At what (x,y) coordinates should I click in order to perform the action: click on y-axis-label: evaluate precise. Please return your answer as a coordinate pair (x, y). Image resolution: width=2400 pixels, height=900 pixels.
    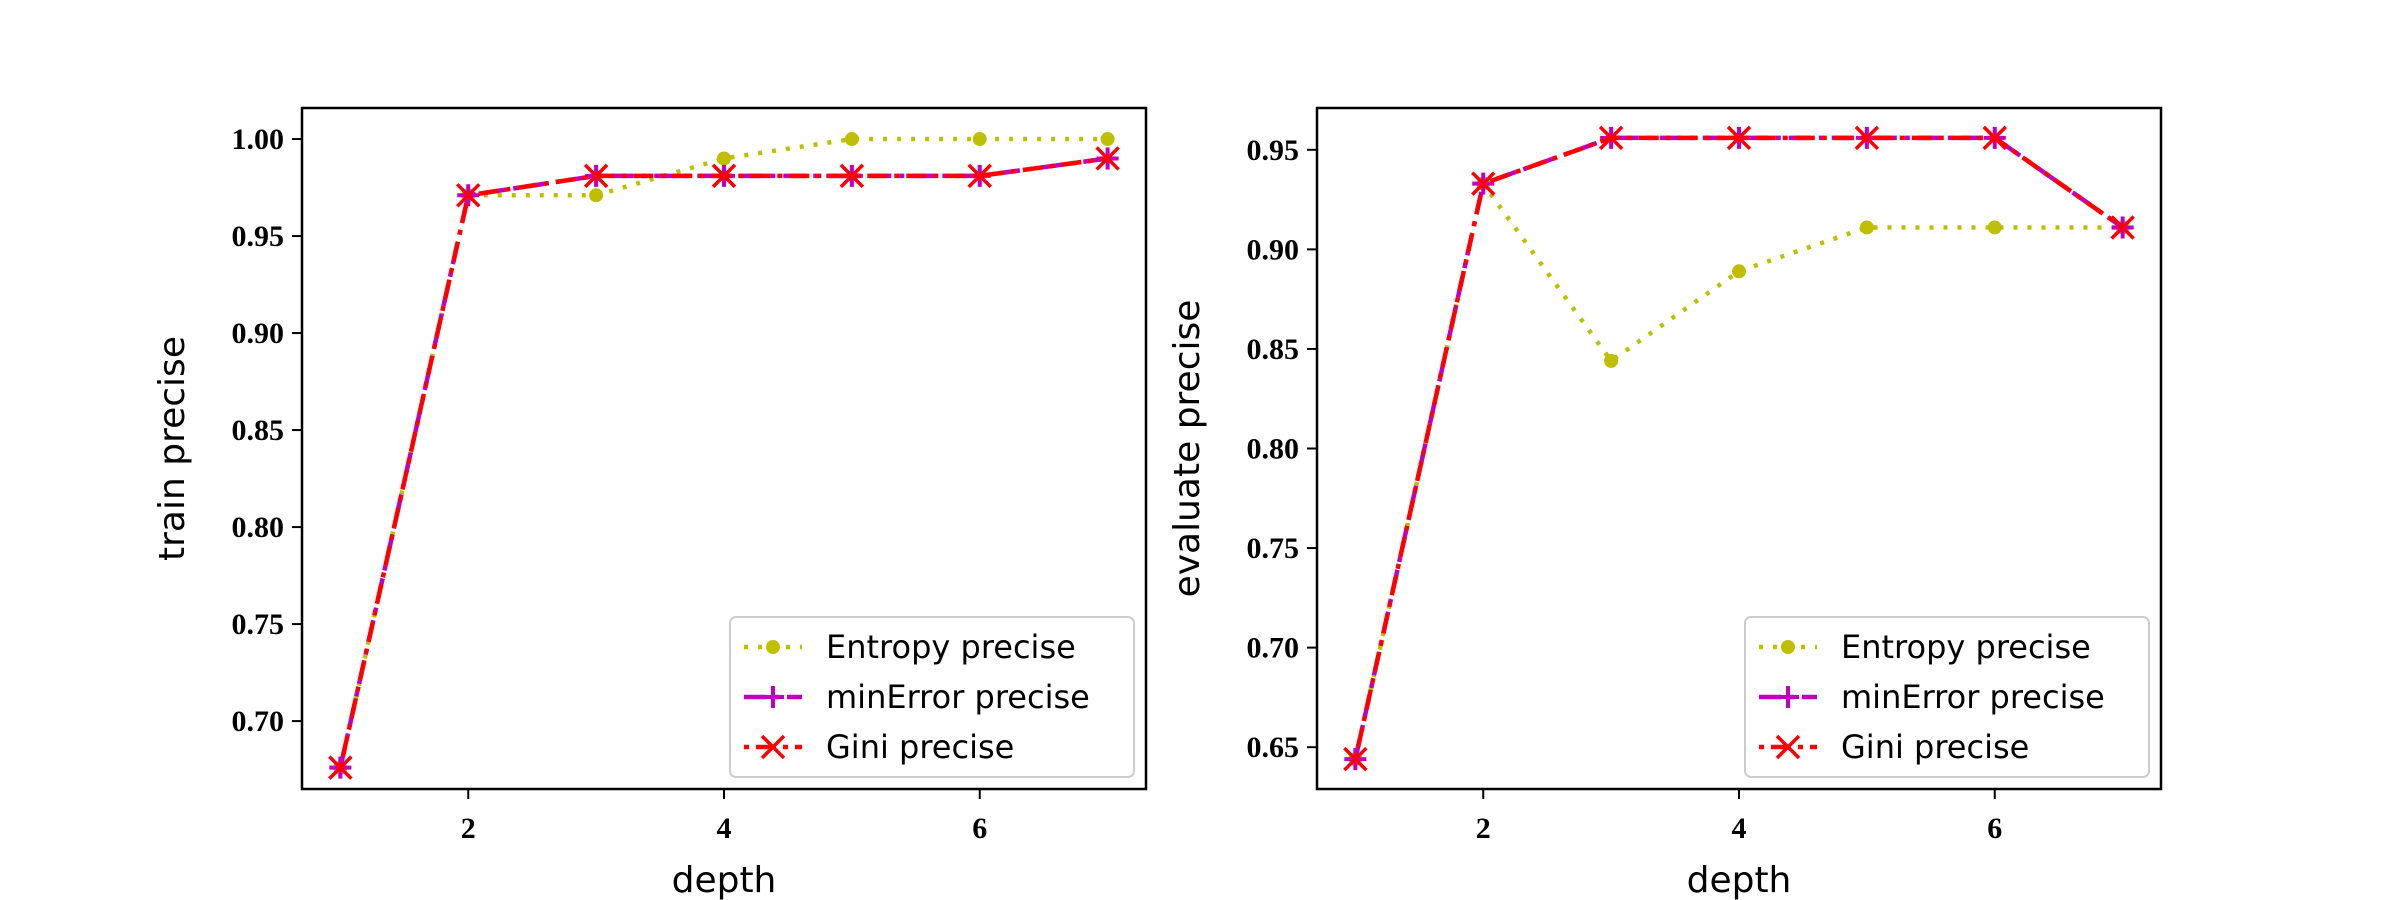
    Looking at the image, I should click on (1187, 449).